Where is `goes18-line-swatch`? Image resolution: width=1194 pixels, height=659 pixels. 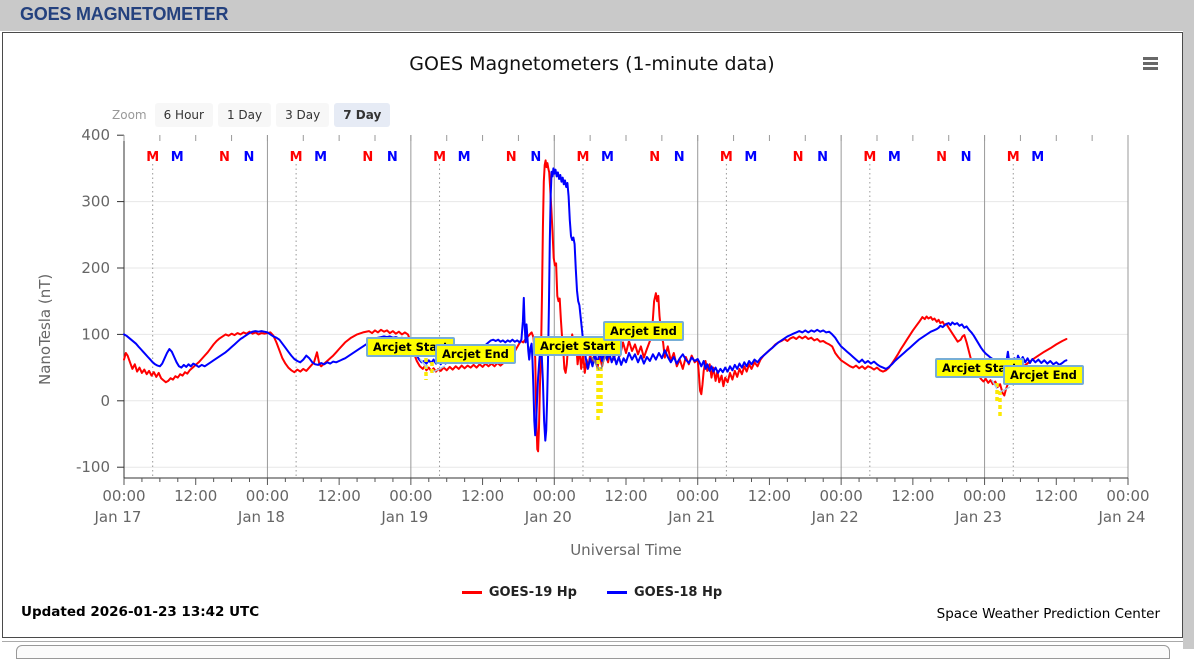
goes18-line-swatch is located at coordinates (617, 592).